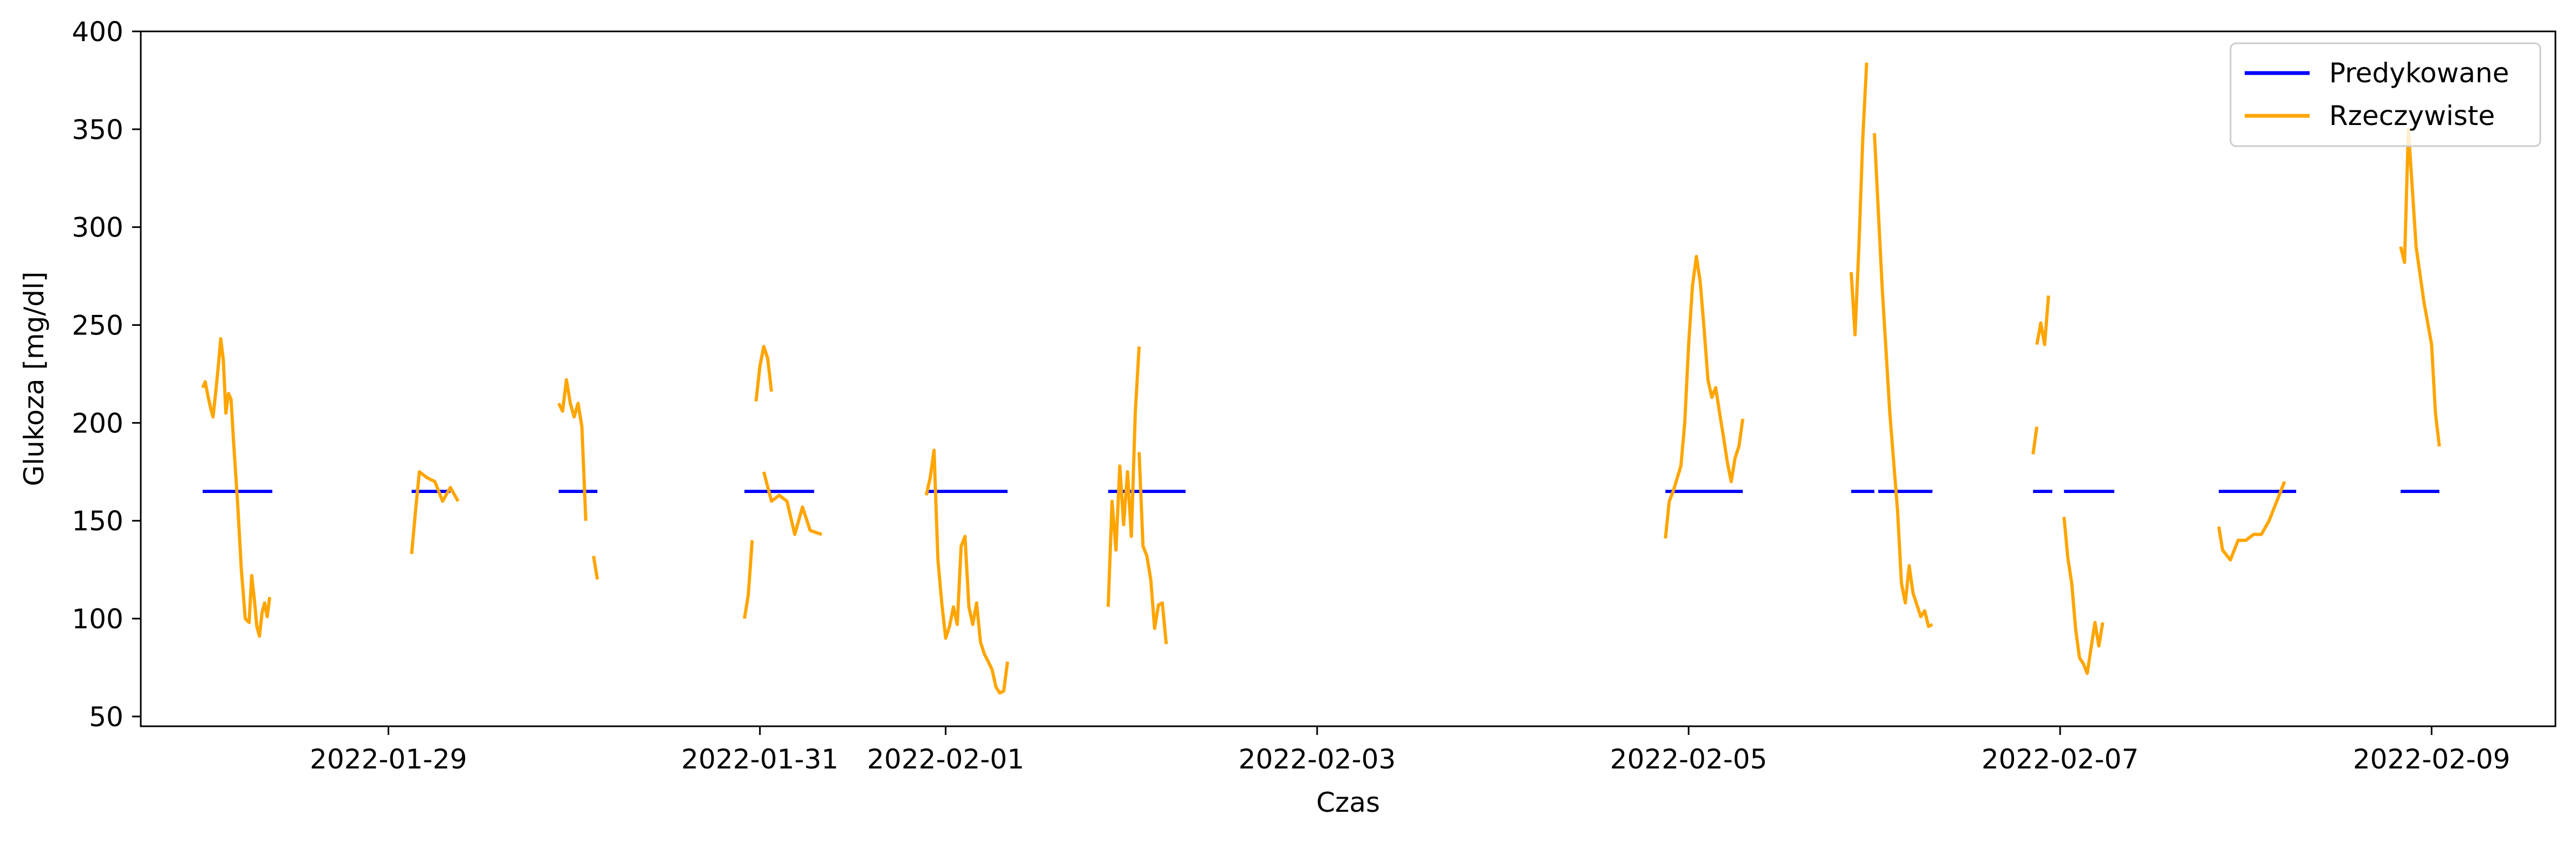 The width and height of the screenshot is (2576, 841). Describe the element at coordinates (98, 325) in the screenshot. I see `y-tick-label: 250` at that location.